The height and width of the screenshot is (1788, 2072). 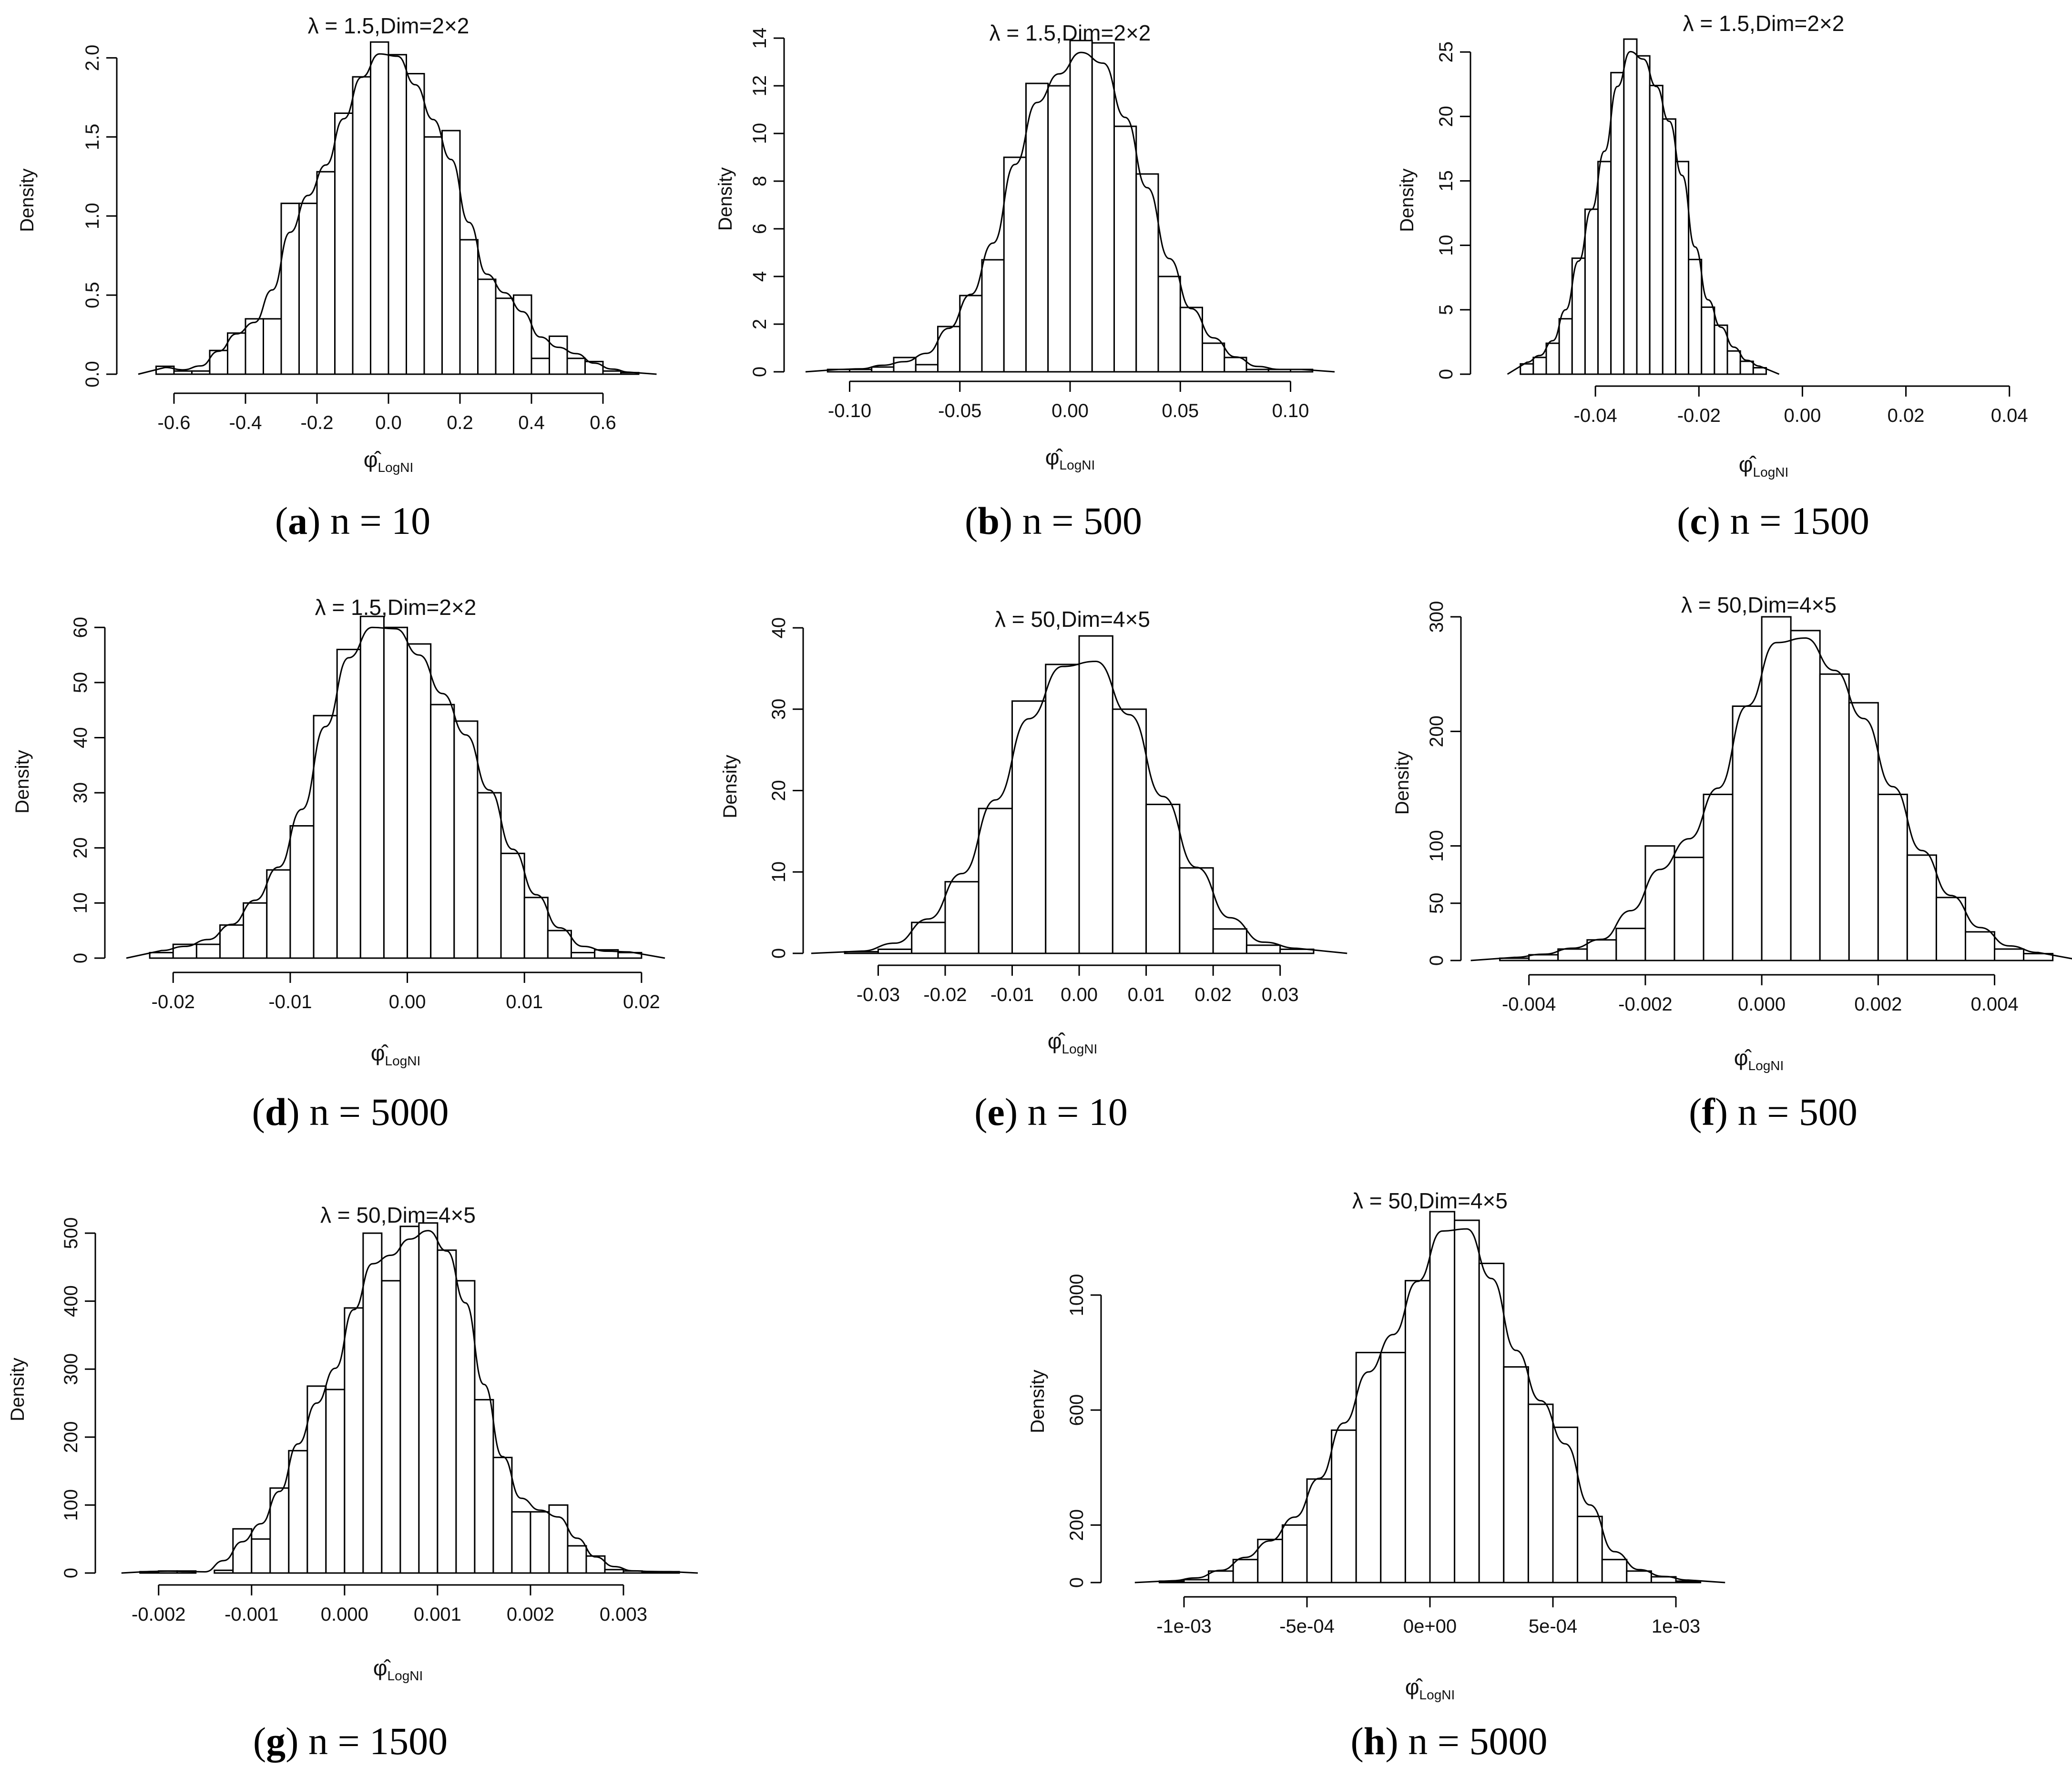 I want to click on histogram-bars-d, so click(x=396, y=787).